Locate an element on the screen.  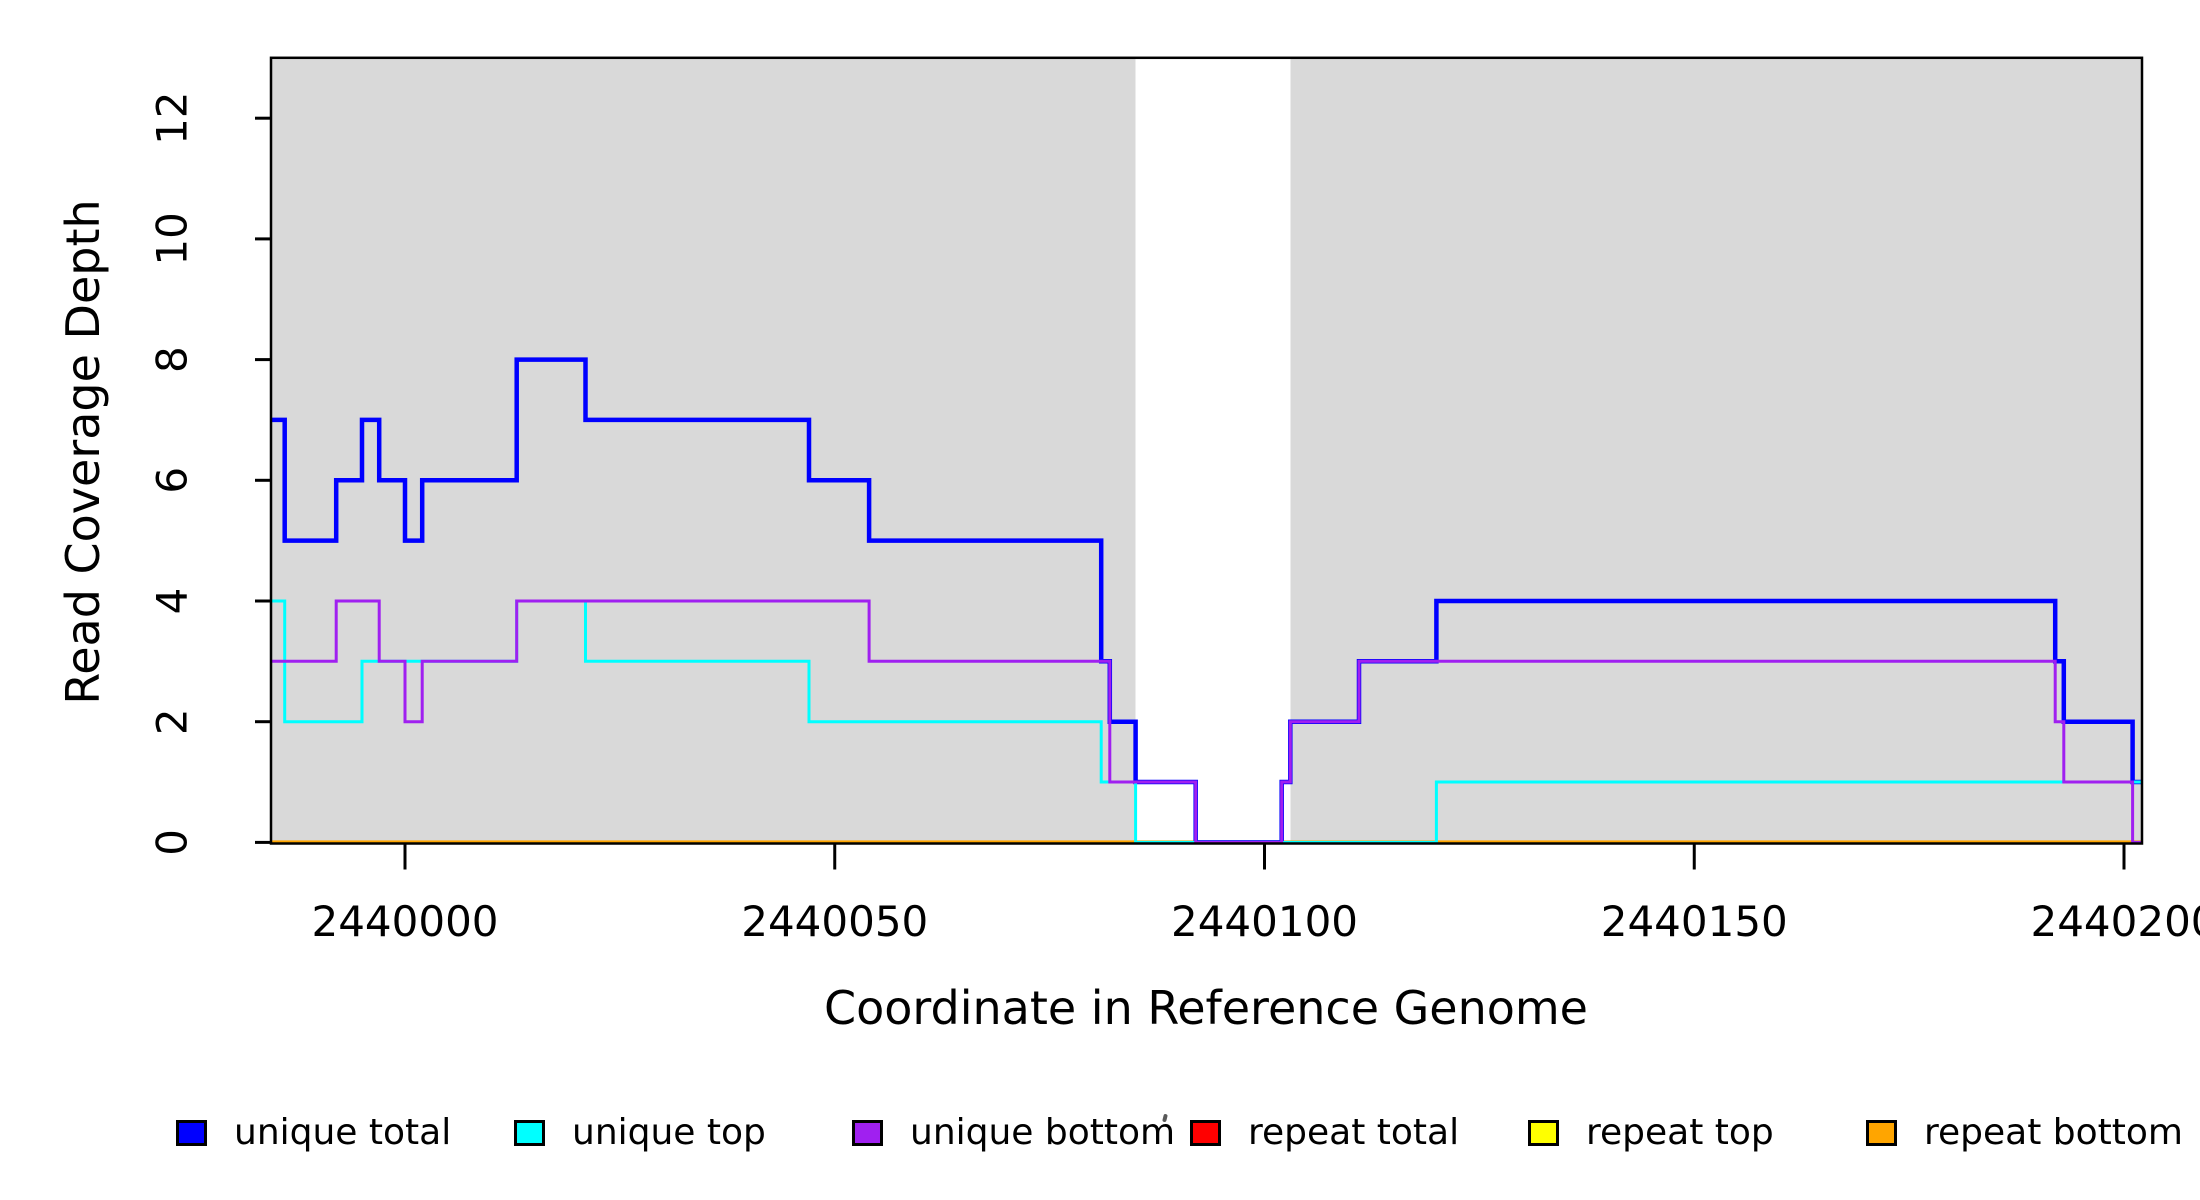
x-axis-title: Coordinate in Reference Genome is located at coordinates (1206, 1008).